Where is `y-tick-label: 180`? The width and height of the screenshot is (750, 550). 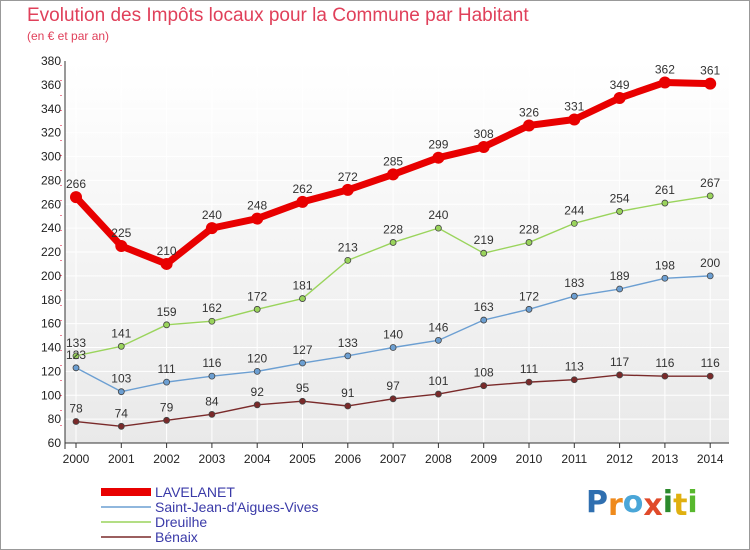
y-tick-label: 180 is located at coordinates (51, 300).